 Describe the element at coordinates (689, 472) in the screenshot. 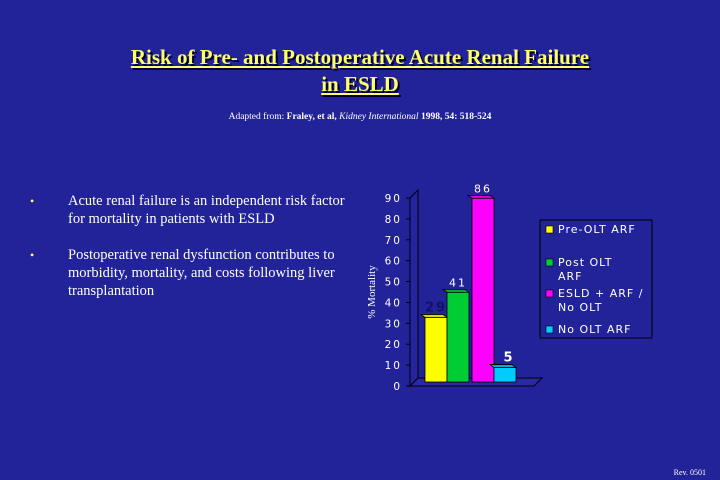

I see `revision-label: Rev. 0501` at that location.